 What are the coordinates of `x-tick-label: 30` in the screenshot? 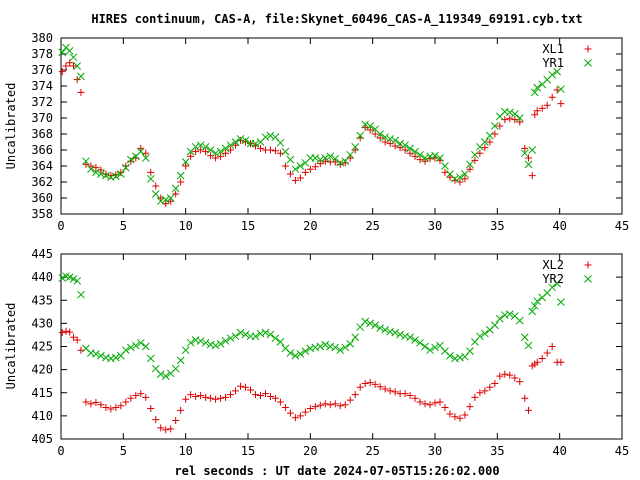 It's located at (435, 451).